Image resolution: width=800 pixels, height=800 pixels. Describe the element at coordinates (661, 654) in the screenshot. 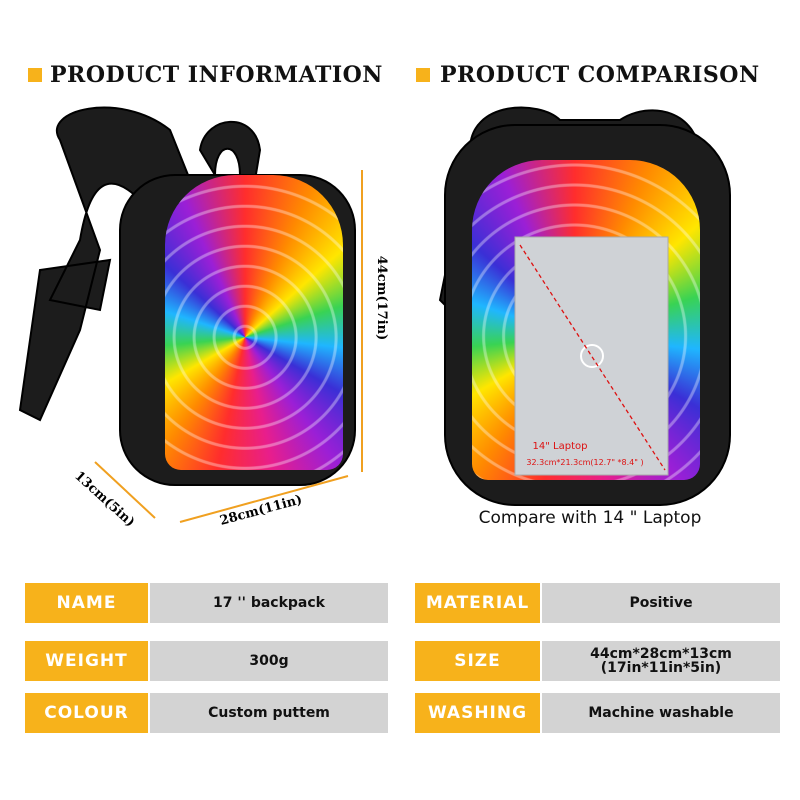

I see `spec-value-line: 44cm*28cm*13cm` at that location.